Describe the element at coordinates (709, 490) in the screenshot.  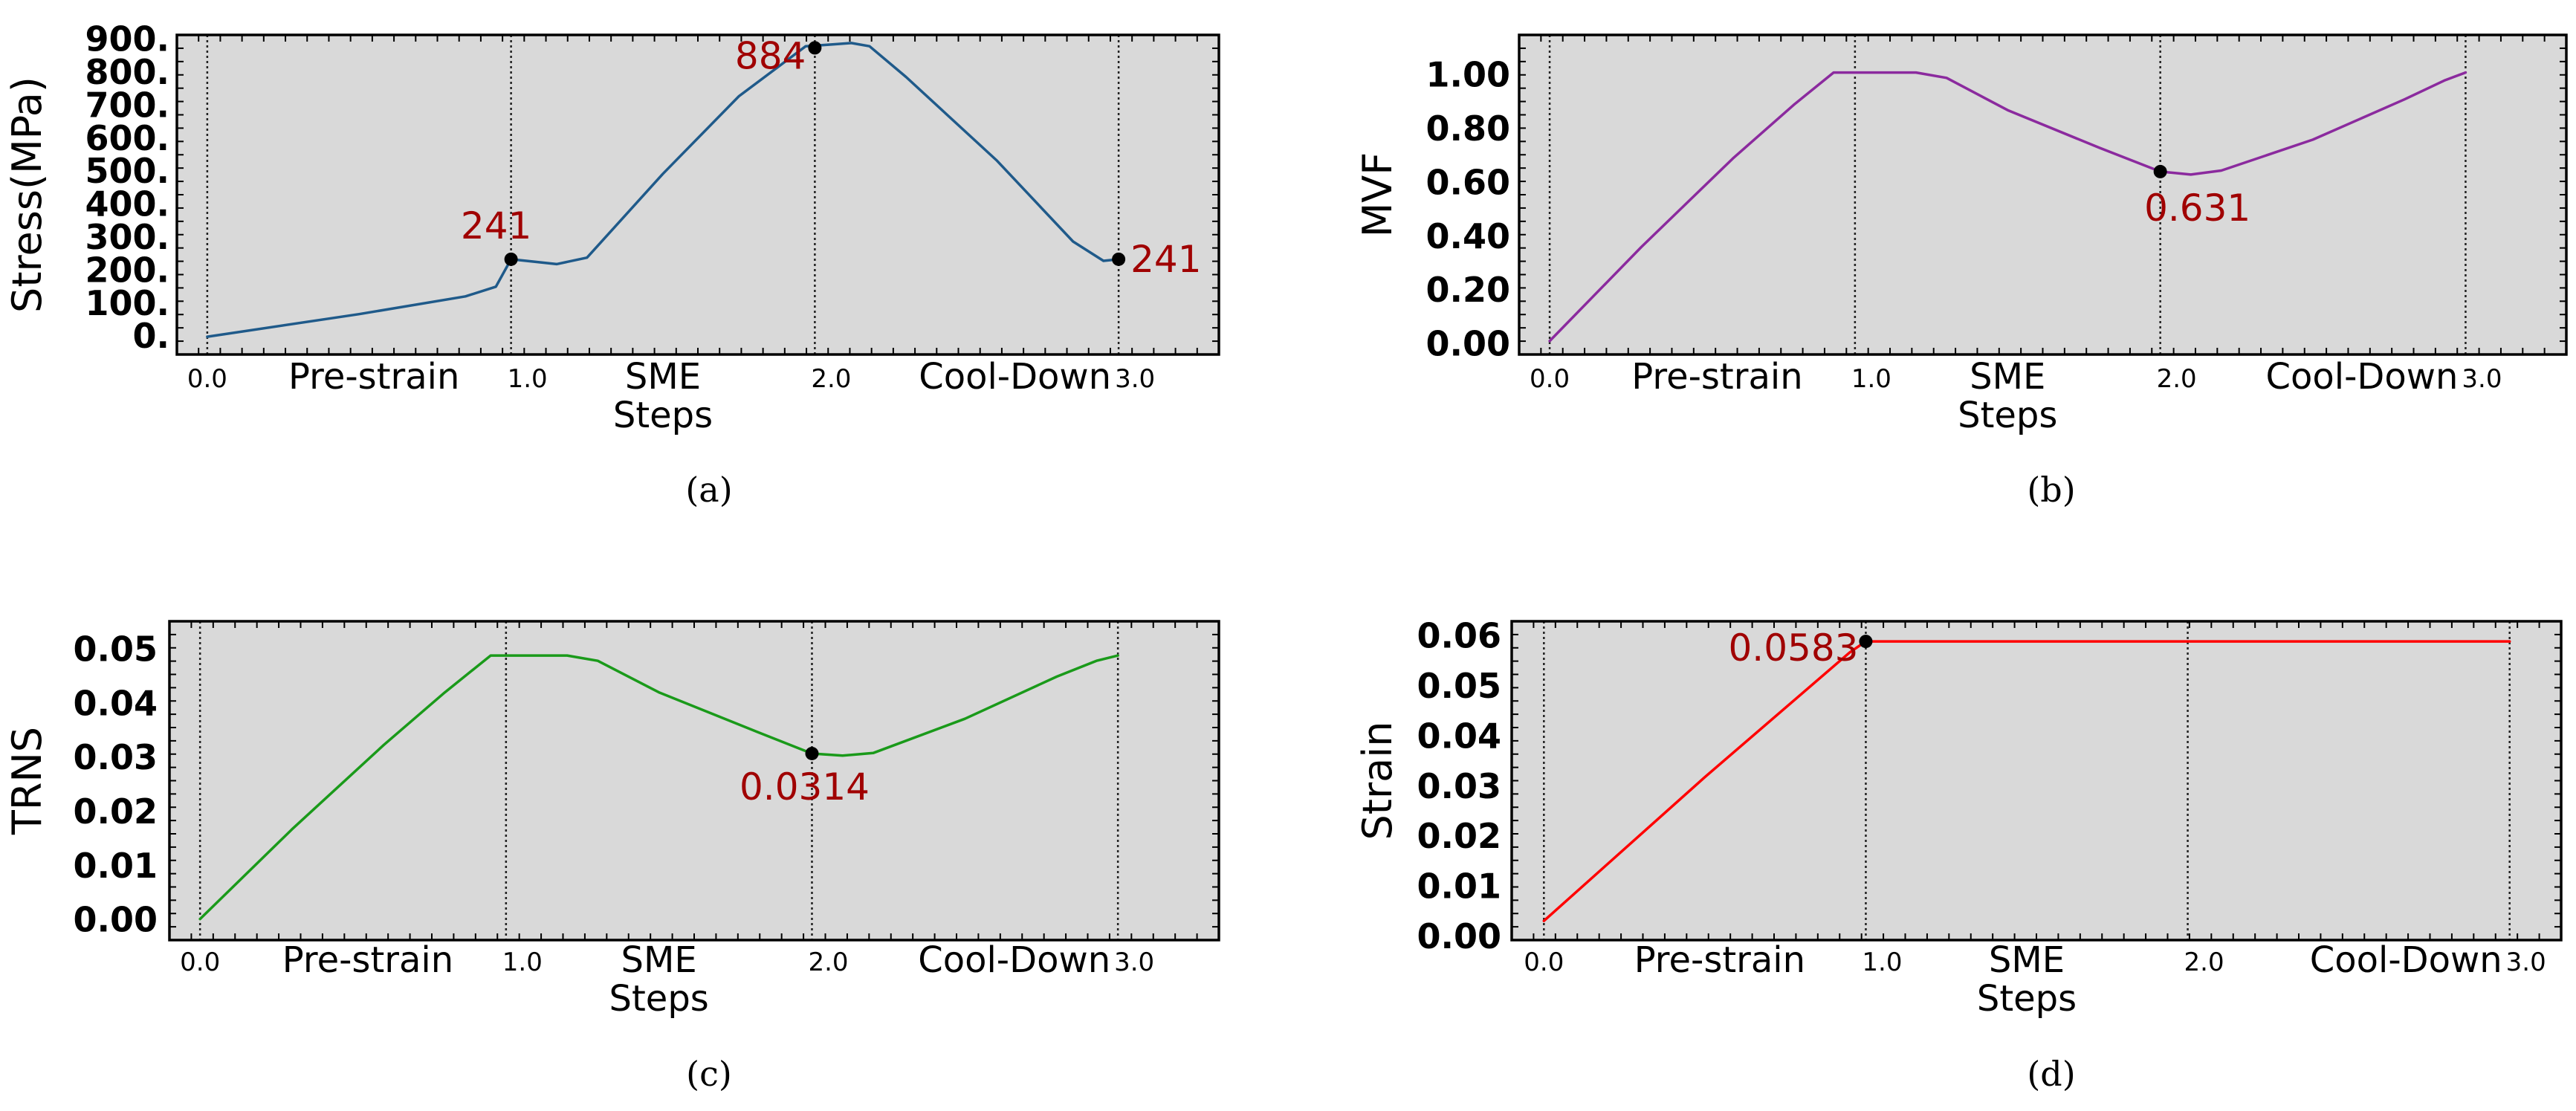
I see `panel-caption: (a)` at that location.